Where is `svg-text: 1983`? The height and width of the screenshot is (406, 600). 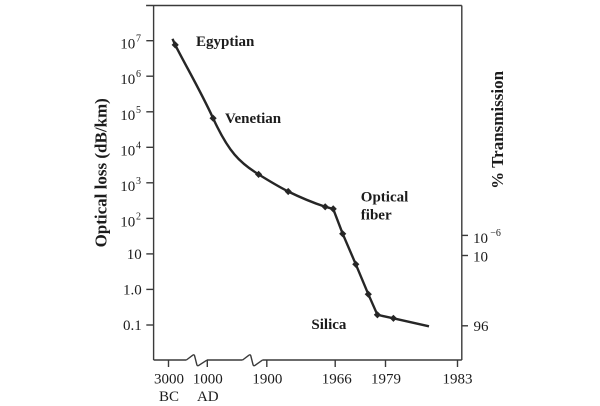 svg-text: 1983 is located at coordinates (458, 379).